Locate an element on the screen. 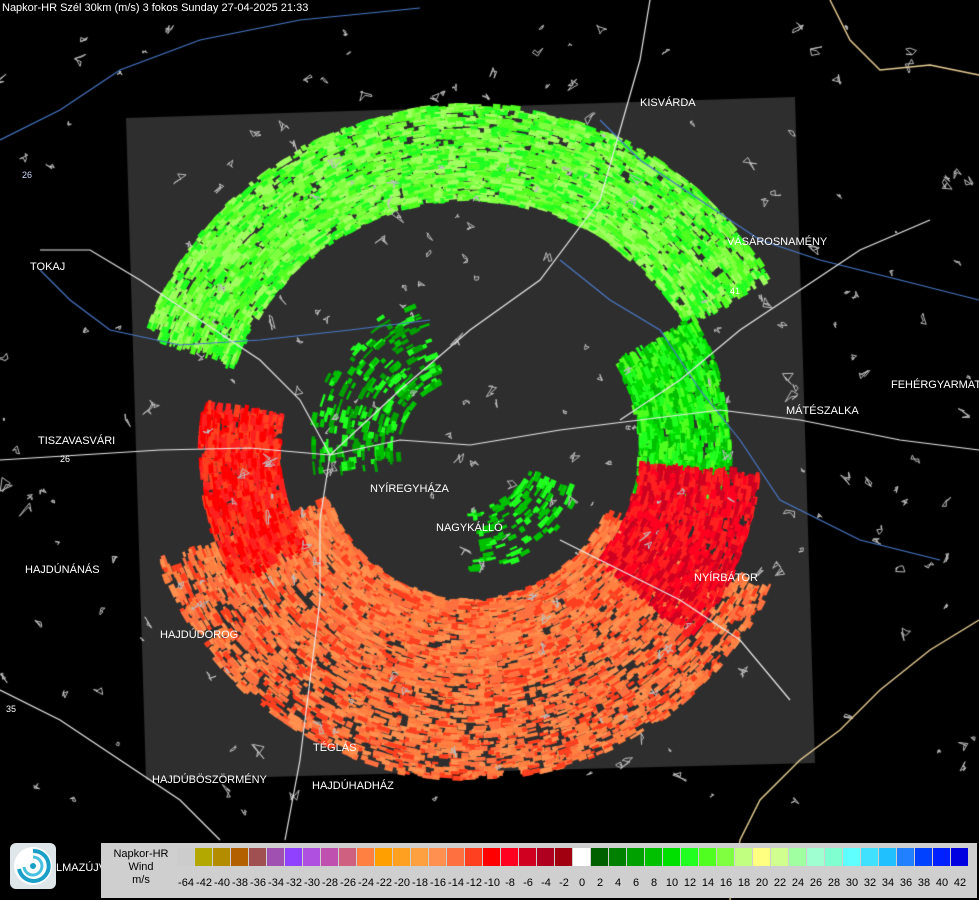 The image size is (979, 900). legend-tick-label: -6 is located at coordinates (528, 883).